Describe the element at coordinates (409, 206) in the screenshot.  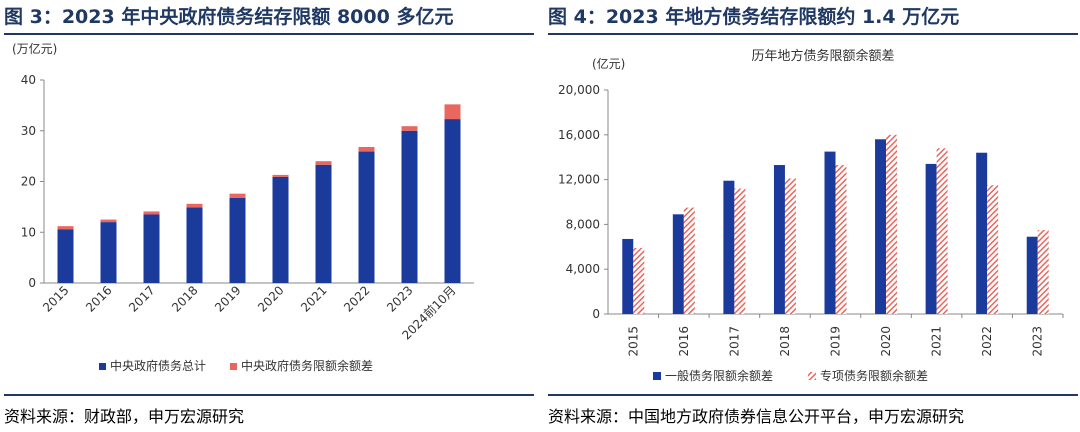
I see `bar-total-2023` at that location.